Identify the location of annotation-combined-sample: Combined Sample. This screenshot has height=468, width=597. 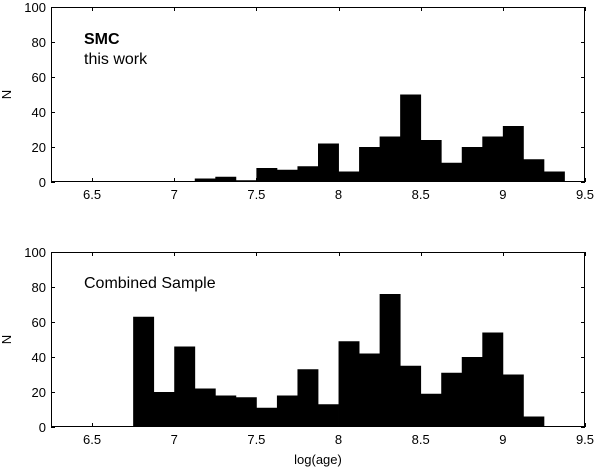
(150, 283).